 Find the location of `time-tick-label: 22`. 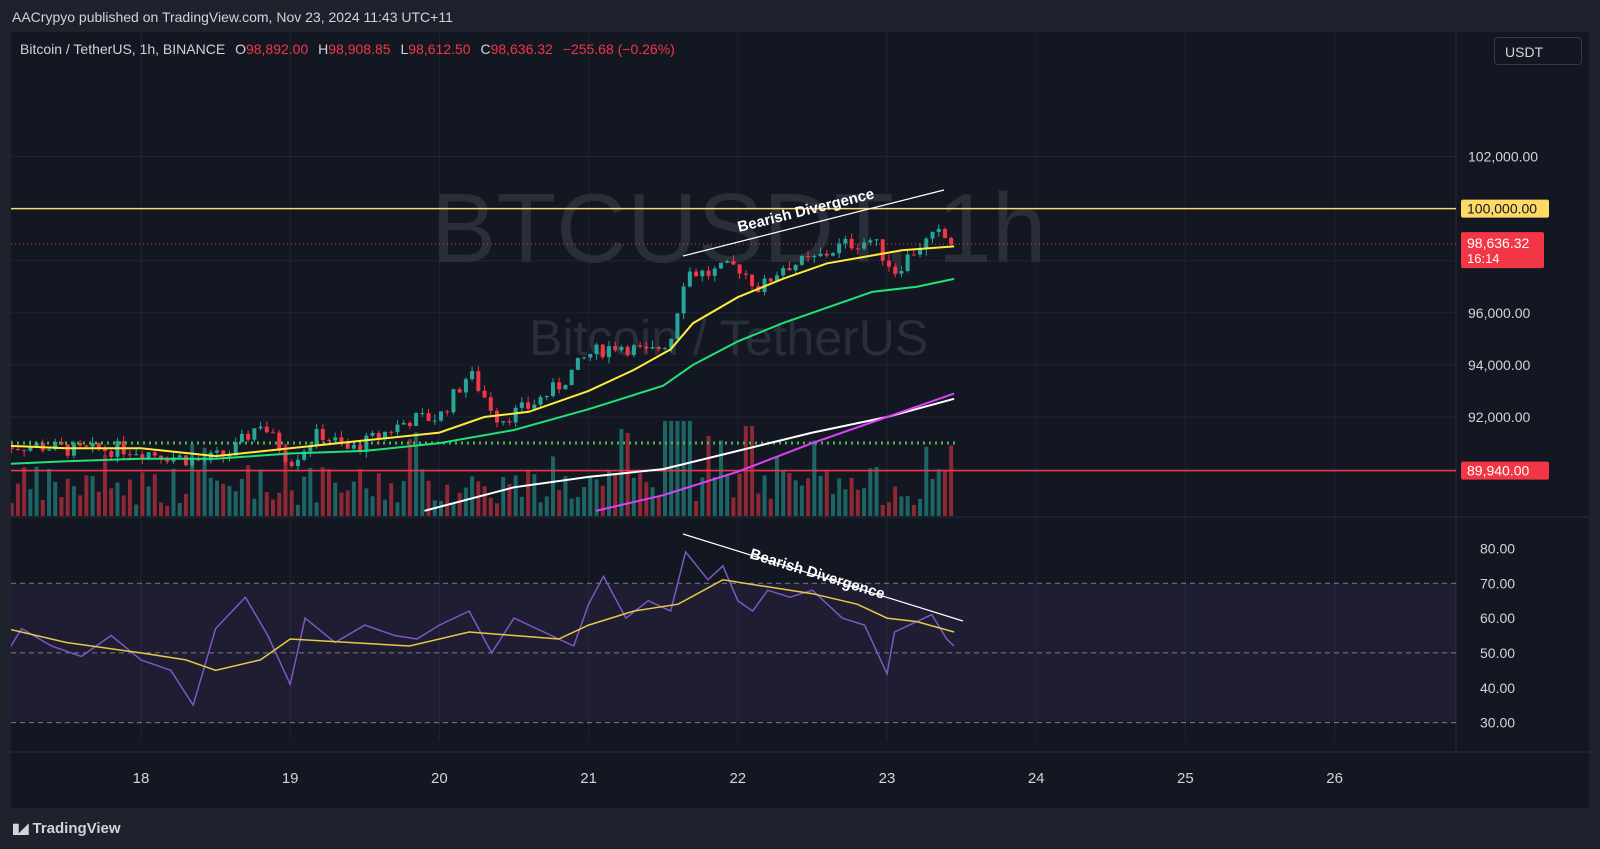

time-tick-label: 22 is located at coordinates (737, 778).